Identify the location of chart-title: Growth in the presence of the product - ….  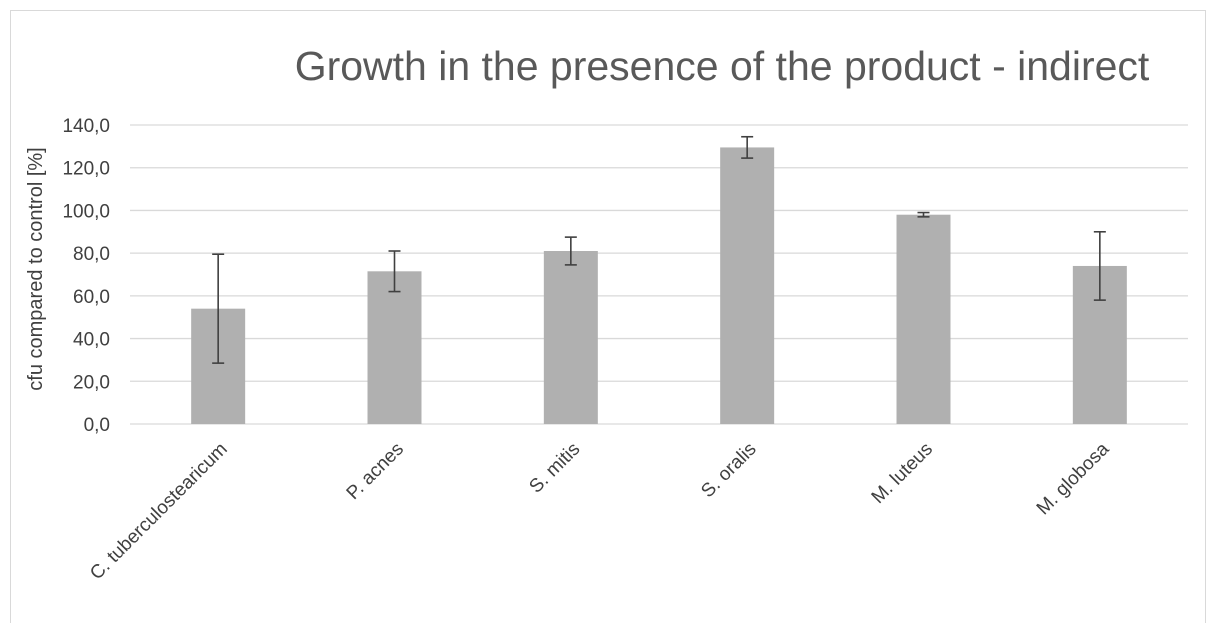
(722, 66).